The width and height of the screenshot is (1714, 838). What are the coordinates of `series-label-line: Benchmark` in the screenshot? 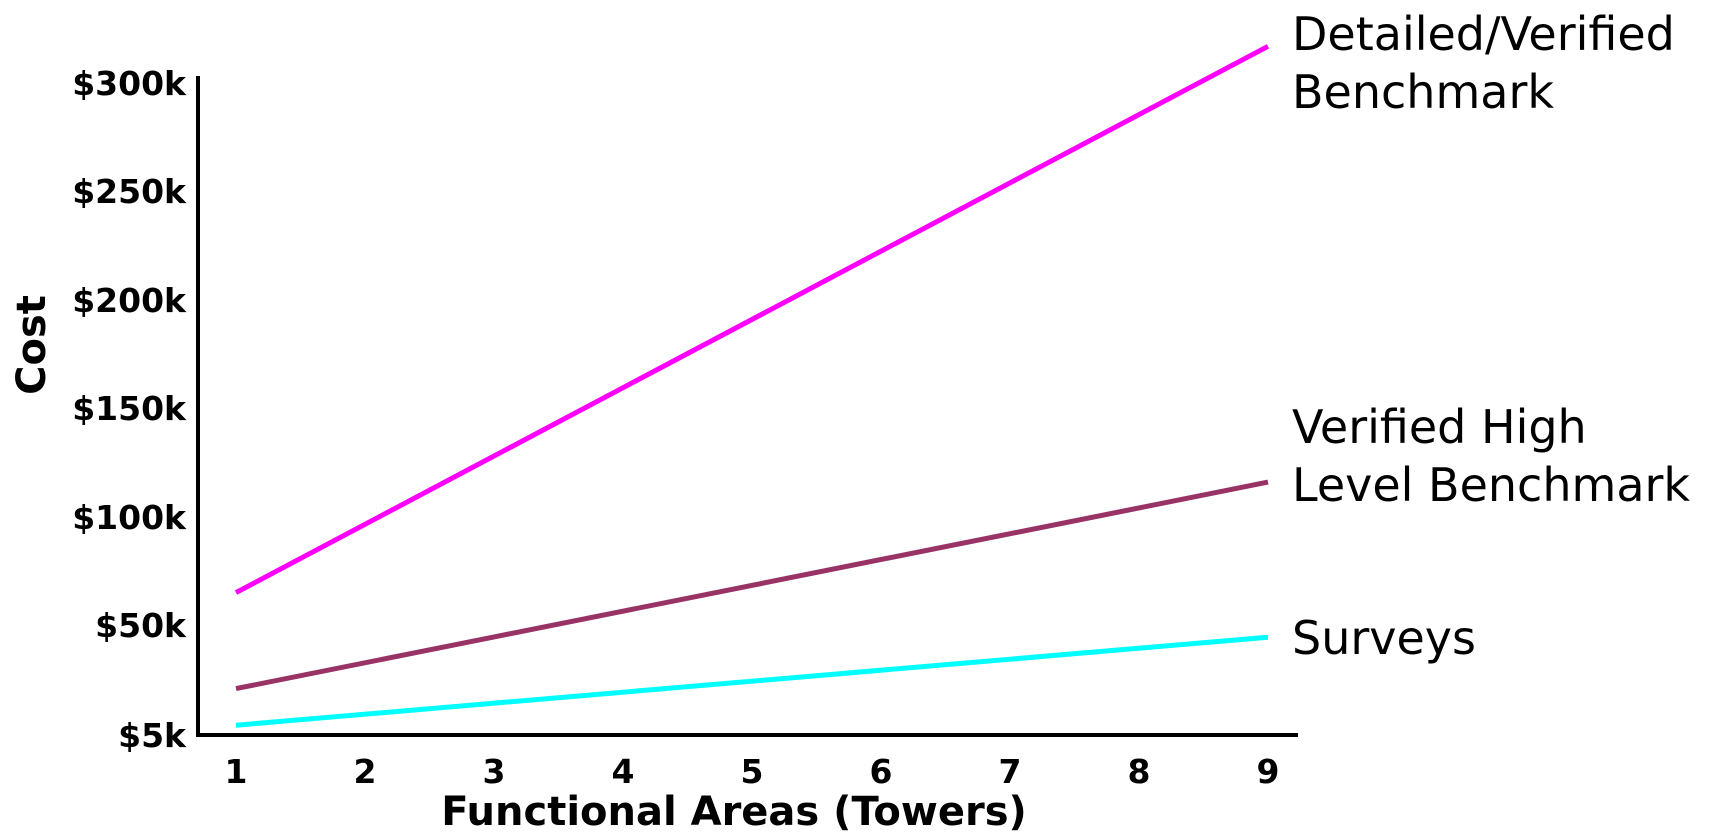 It's located at (1423, 92).